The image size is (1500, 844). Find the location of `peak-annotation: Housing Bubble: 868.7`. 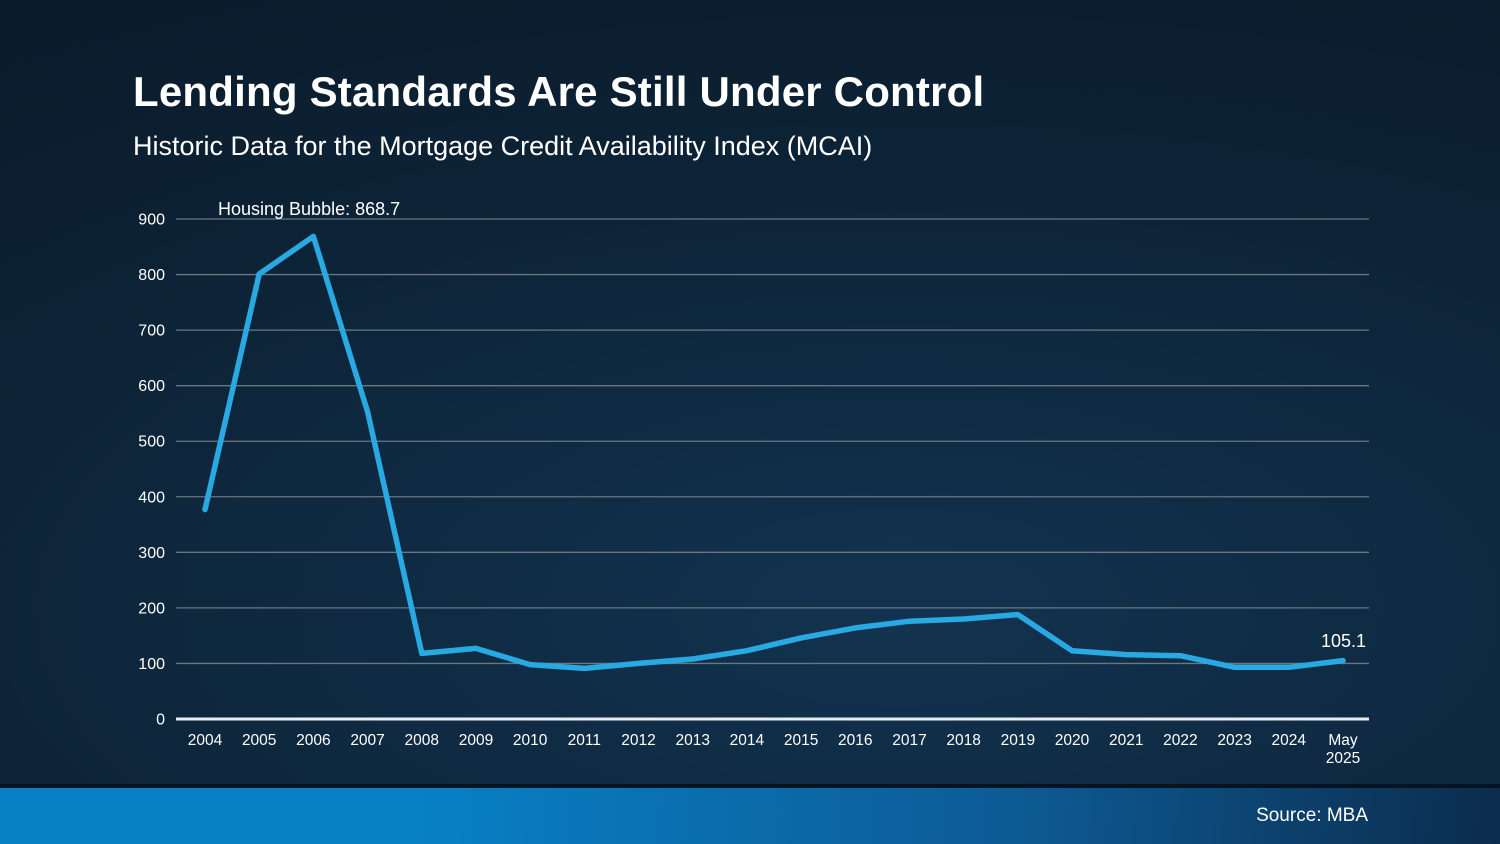

peak-annotation: Housing Bubble: 868.7 is located at coordinates (309, 209).